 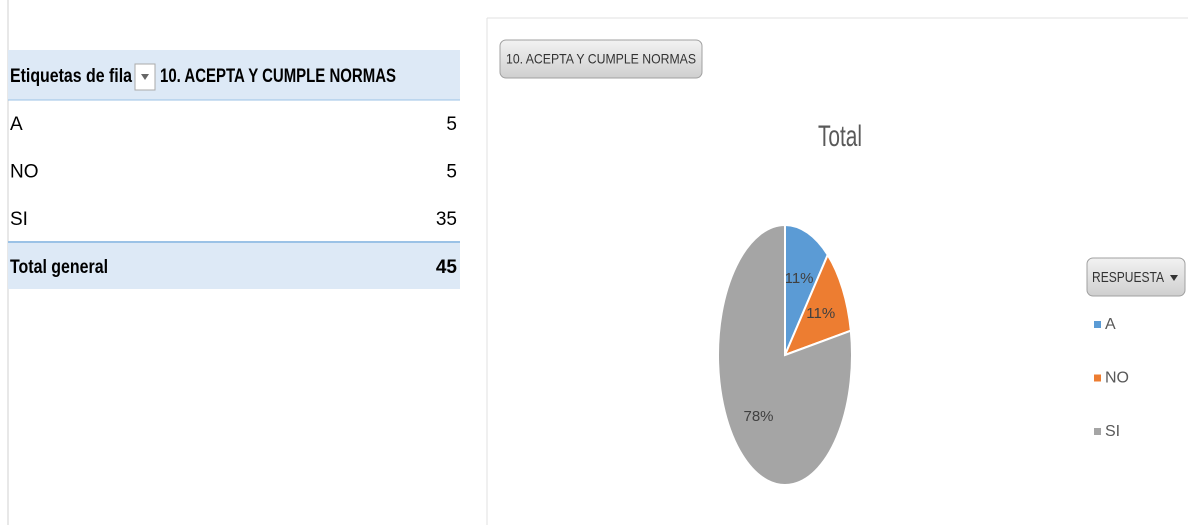 What do you see at coordinates (840, 136) in the screenshot?
I see `chart-title: Total` at bounding box center [840, 136].